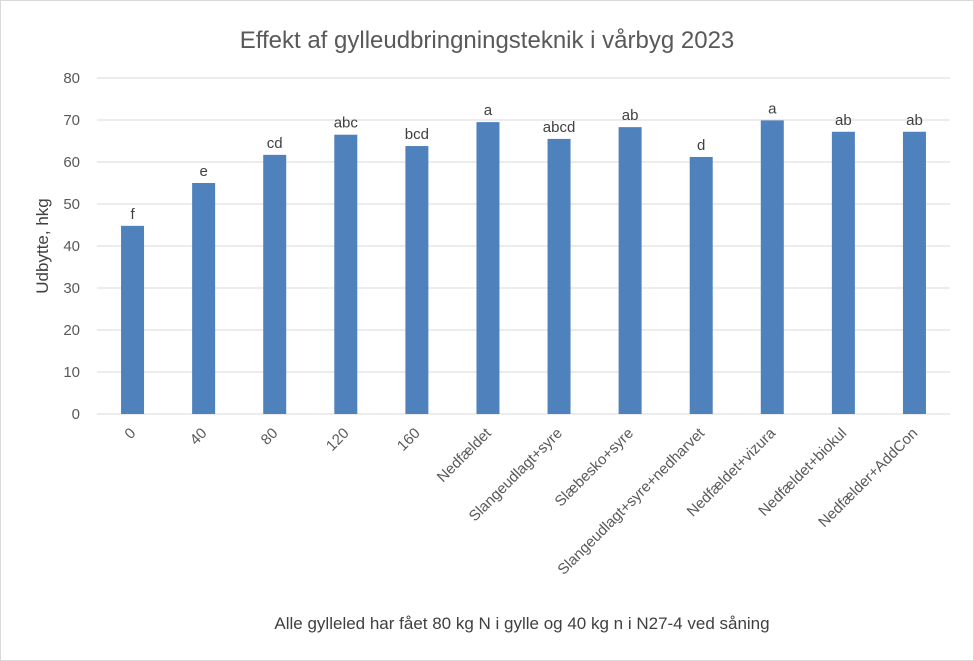 The width and height of the screenshot is (974, 661). I want to click on x-tick-label: Nedfældet, so click(465, 455).